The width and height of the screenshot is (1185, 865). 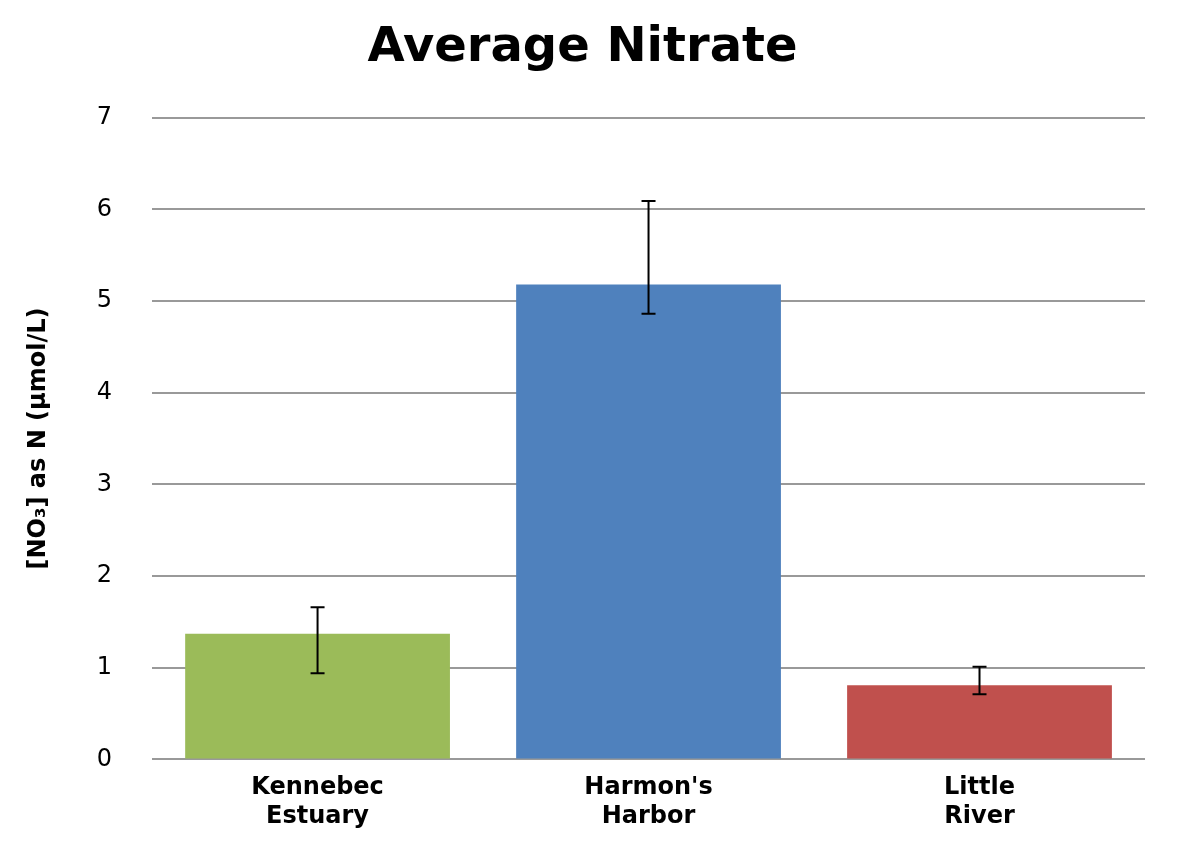 I want to click on x-tick-label: Kennebec Estuary, so click(x=317, y=800).